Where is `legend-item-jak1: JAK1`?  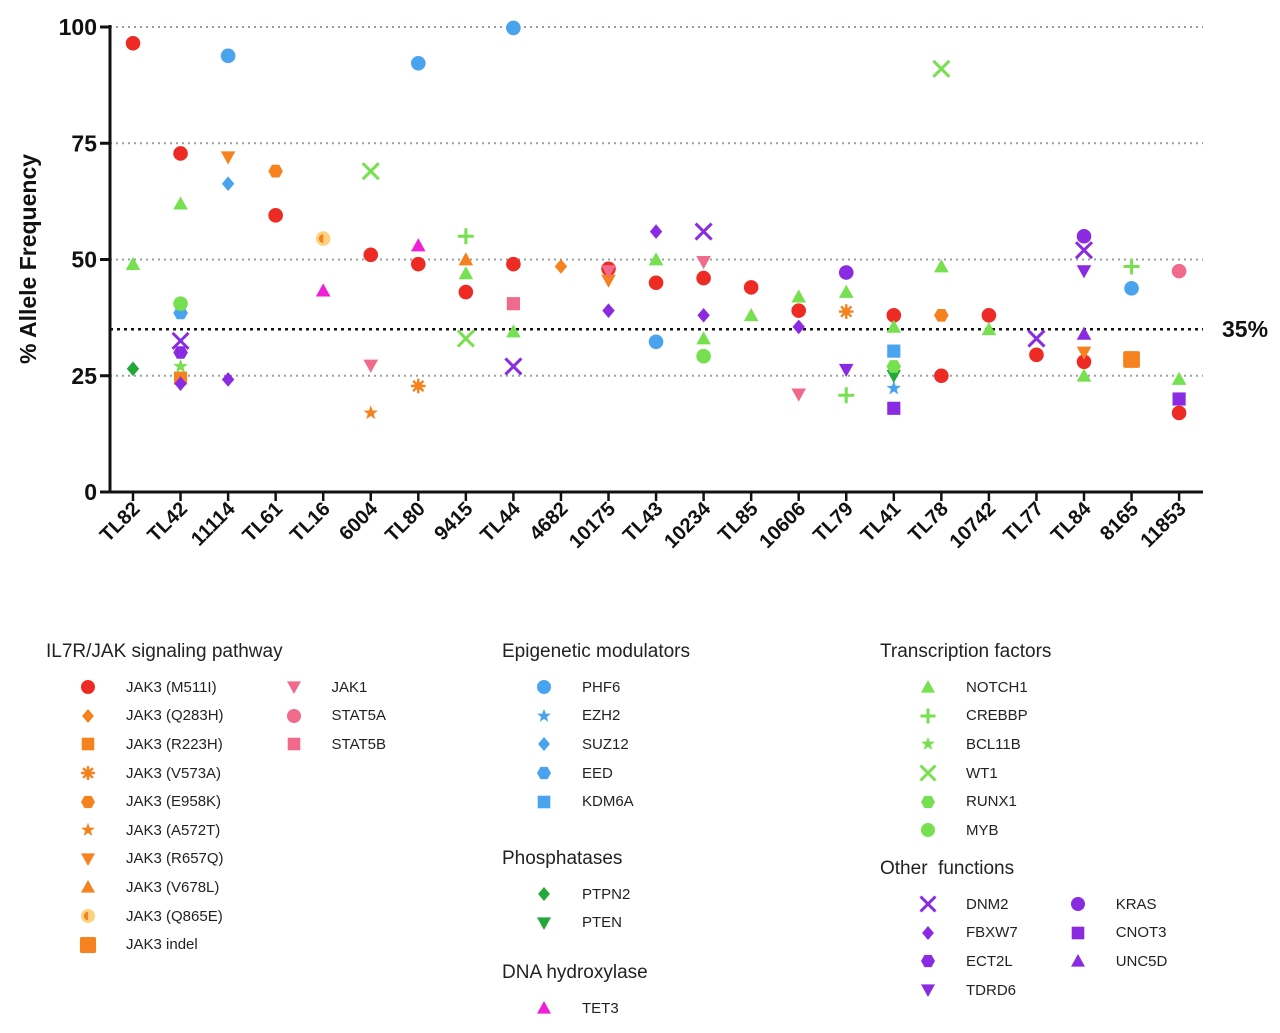 legend-item-jak1: JAK1 is located at coordinates (335, 687).